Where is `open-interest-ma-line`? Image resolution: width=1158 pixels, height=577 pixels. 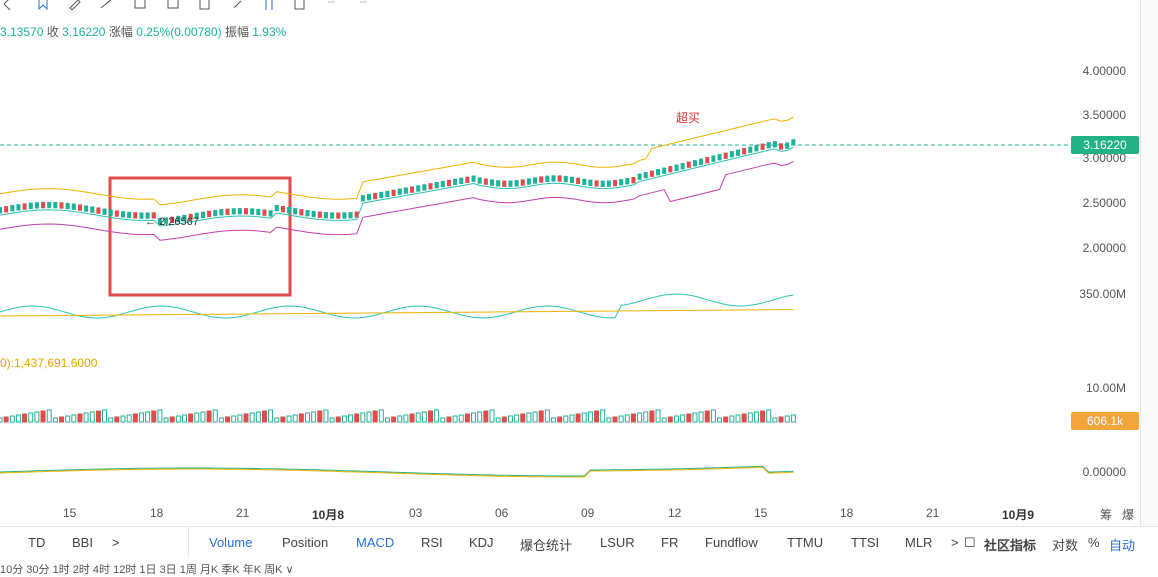 open-interest-ma-line is located at coordinates (397, 313).